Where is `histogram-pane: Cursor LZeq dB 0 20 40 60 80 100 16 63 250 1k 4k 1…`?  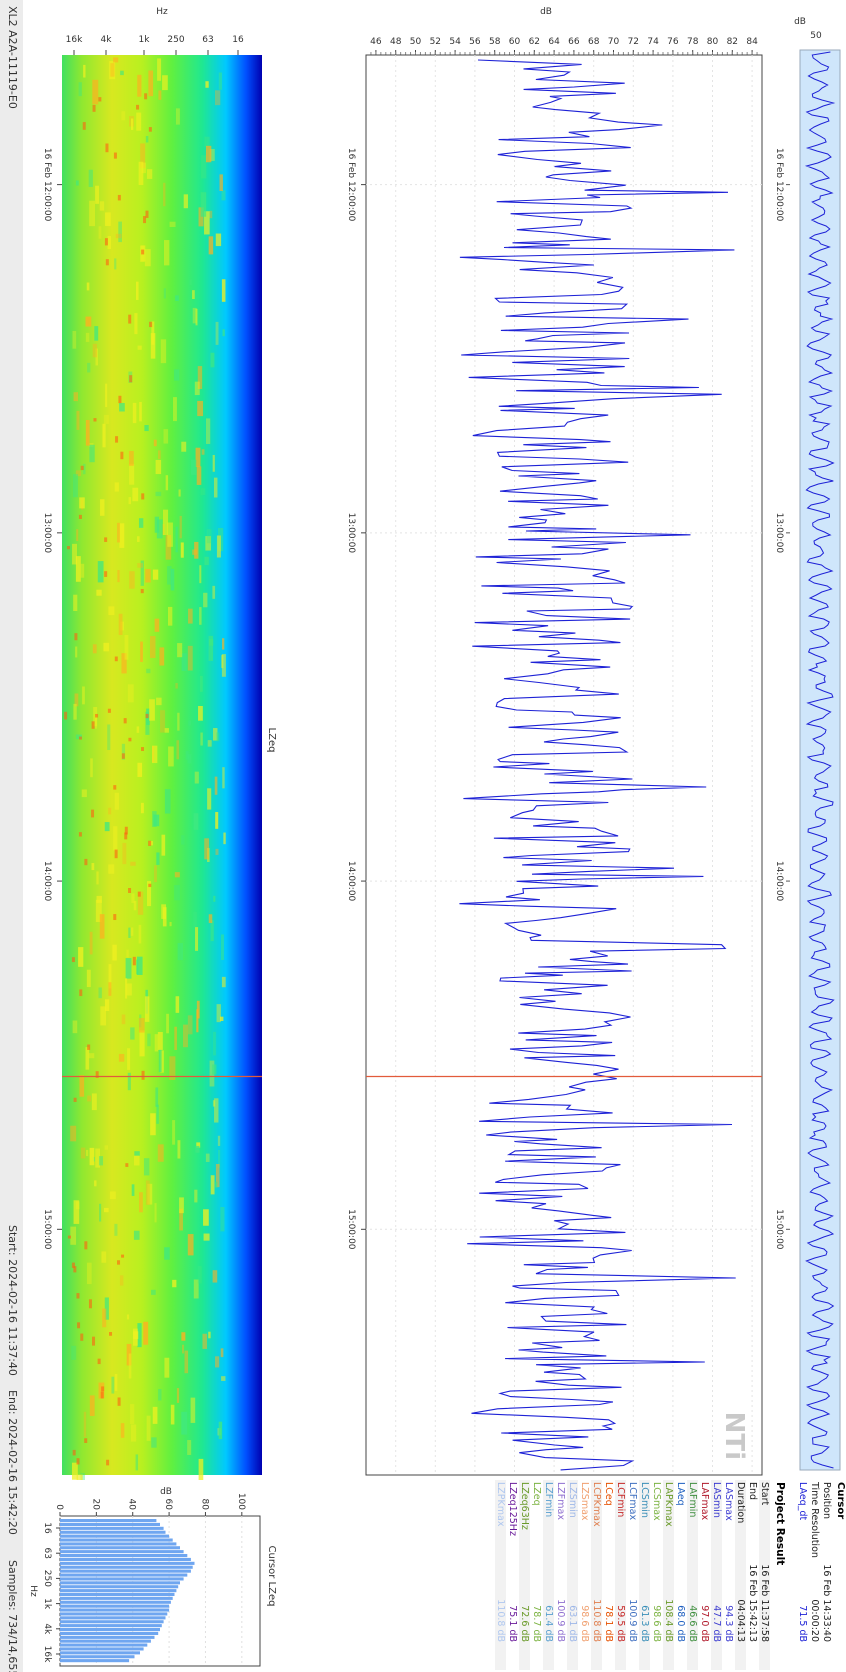 histogram-pane: Cursor LZeq dB 0 20 40 60 80 100 16 63 250 1k 4k 1… is located at coordinates (155, 1576).